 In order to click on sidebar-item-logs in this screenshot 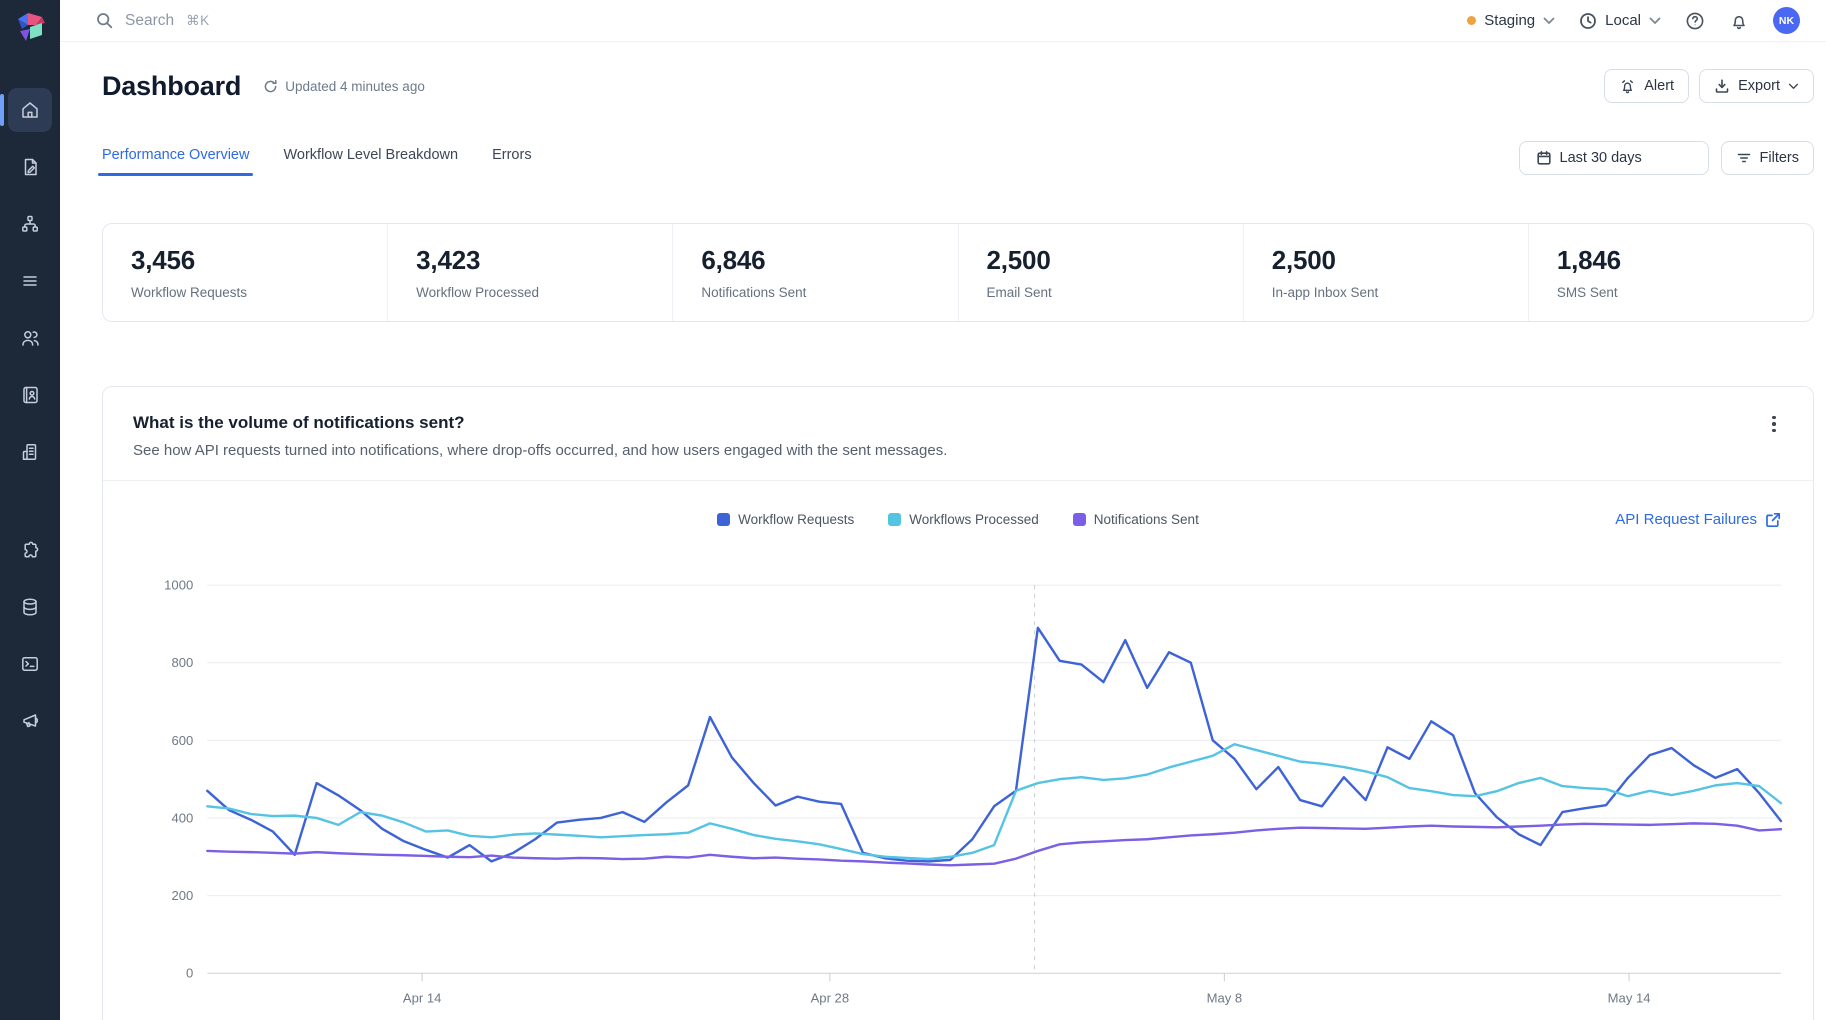, I will do `click(30, 281)`.